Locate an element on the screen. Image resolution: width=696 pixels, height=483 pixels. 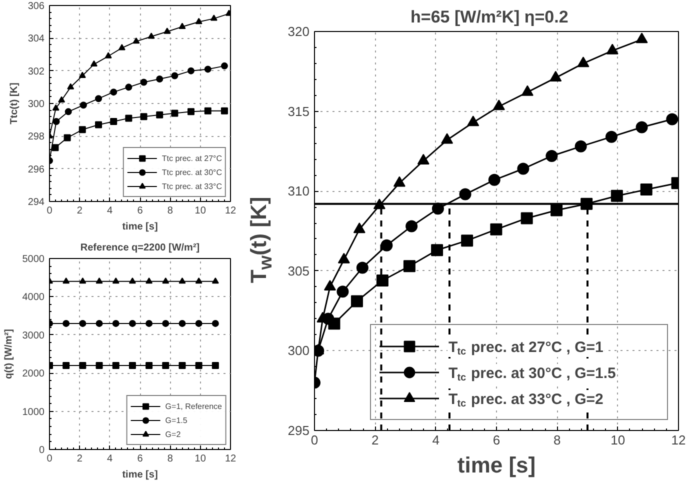
y-tick-label: 296 is located at coordinates (36, 170).